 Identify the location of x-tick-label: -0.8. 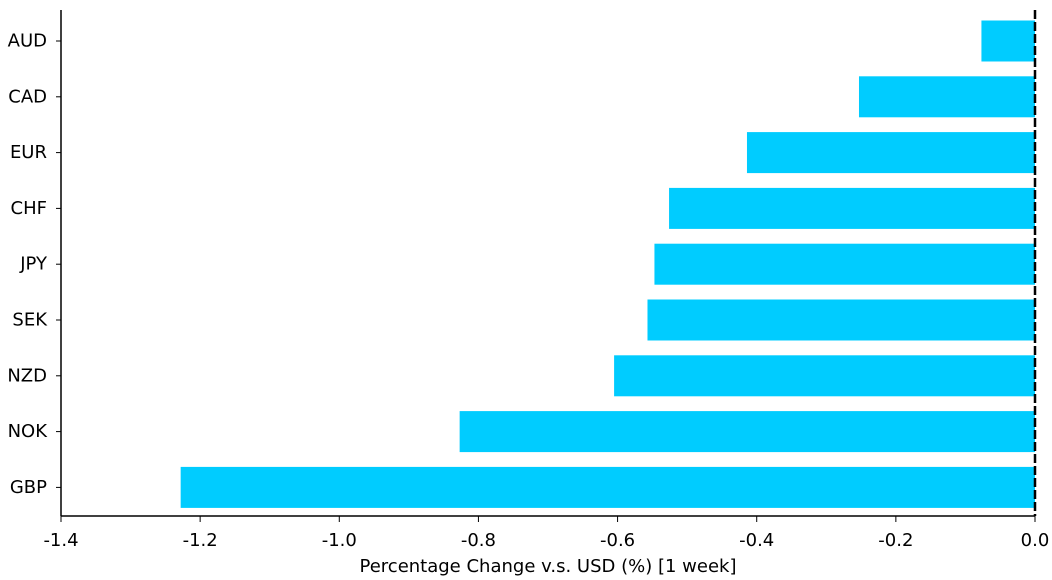
(478, 540).